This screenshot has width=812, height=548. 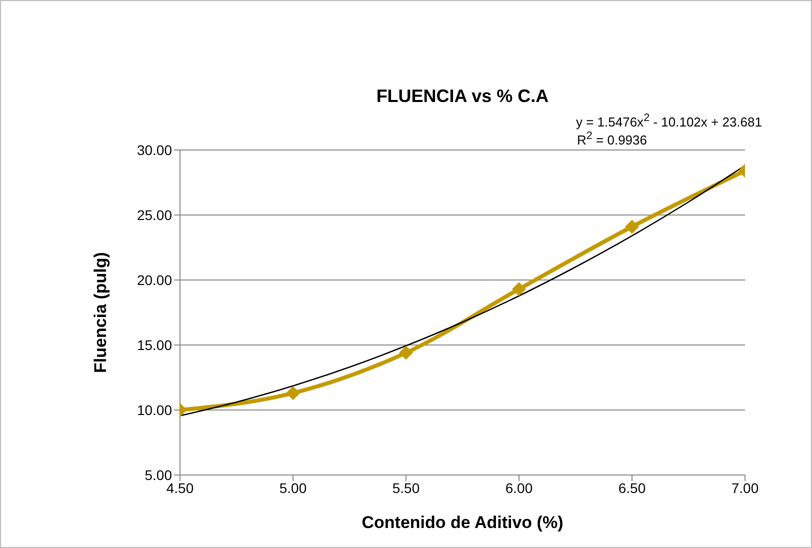 What do you see at coordinates (463, 522) in the screenshot?
I see `x-axis-title: Contenido de Aditivo (%)` at bounding box center [463, 522].